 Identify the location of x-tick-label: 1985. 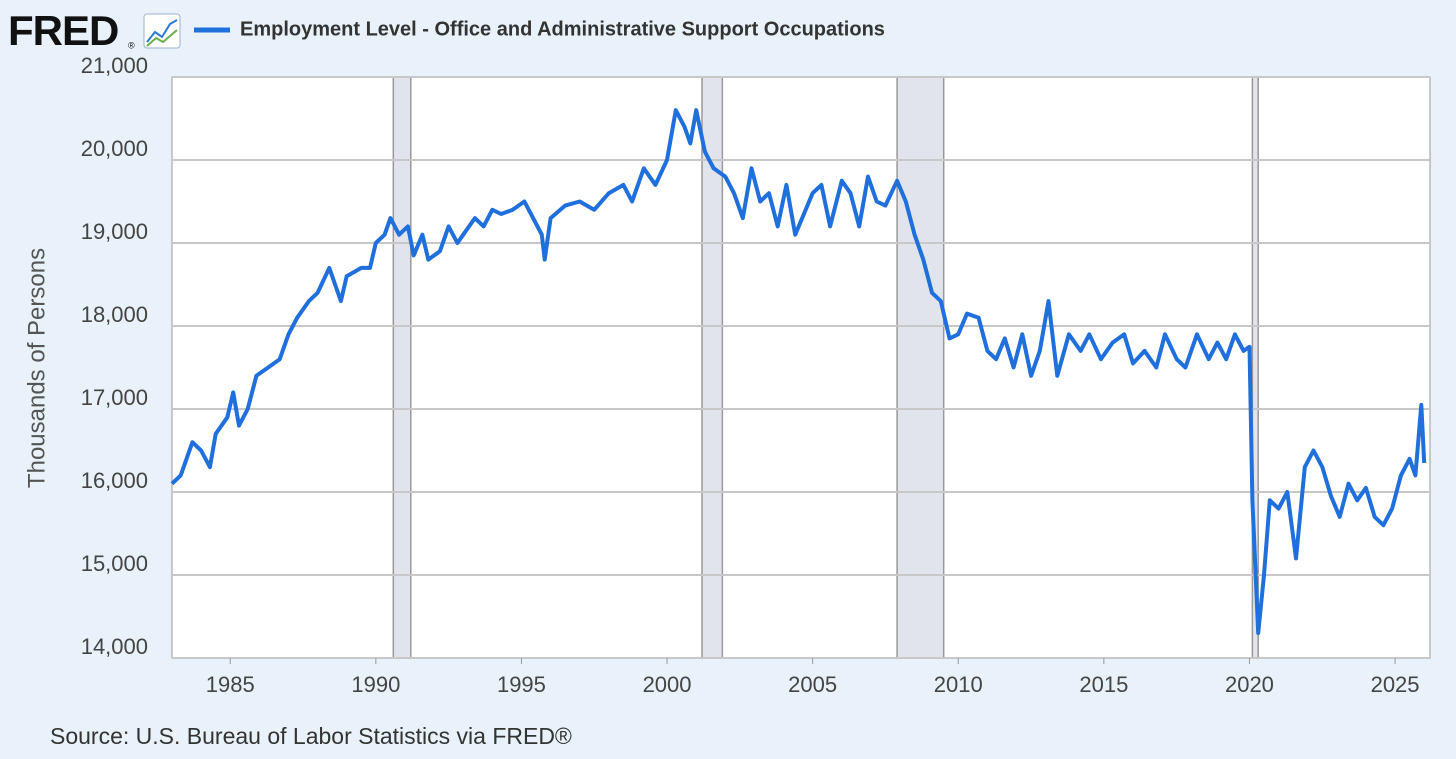
(230, 684).